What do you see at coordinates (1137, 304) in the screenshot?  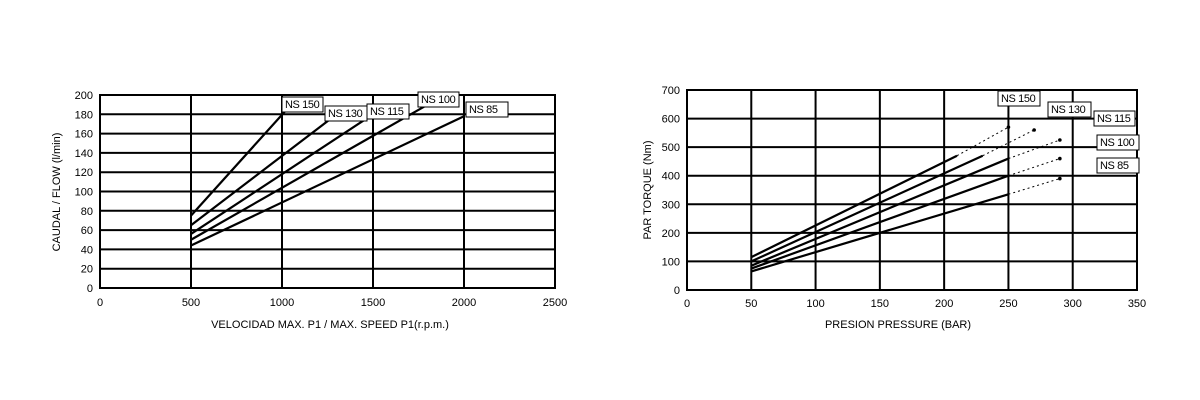 I see `x-tick-label: 350` at bounding box center [1137, 304].